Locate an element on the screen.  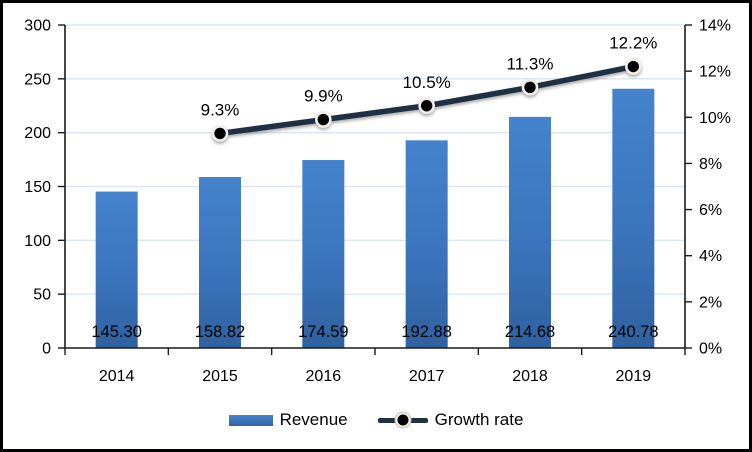
bar-2016 is located at coordinates (323, 254).